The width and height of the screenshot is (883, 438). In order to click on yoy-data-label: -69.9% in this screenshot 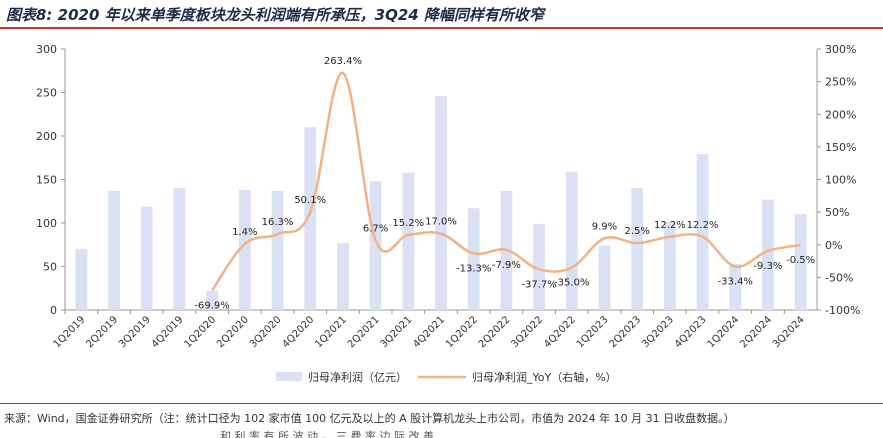, I will do `click(211, 305)`.